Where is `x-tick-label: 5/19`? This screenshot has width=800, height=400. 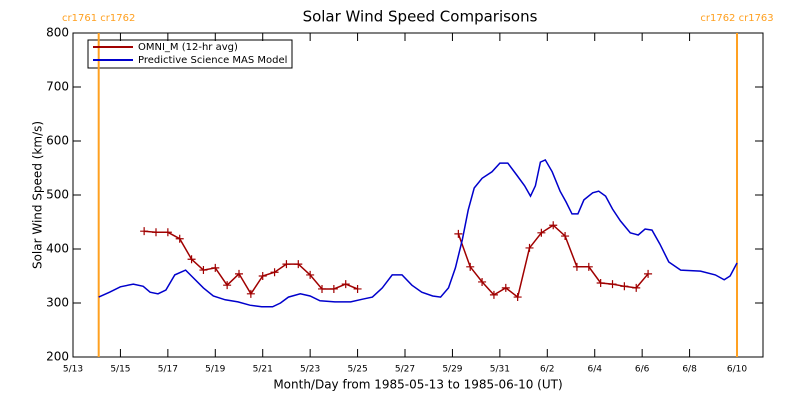 x-tick-label: 5/19 is located at coordinates (215, 370).